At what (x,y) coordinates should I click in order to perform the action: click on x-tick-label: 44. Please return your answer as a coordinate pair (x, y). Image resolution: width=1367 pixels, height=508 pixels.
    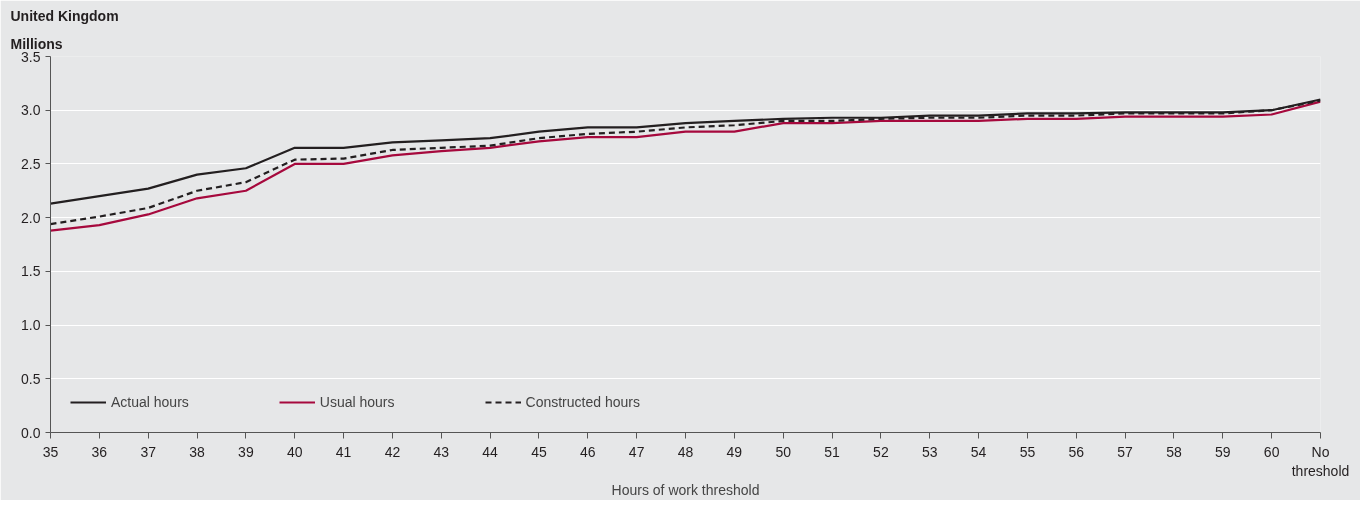
    Looking at the image, I should click on (490, 451).